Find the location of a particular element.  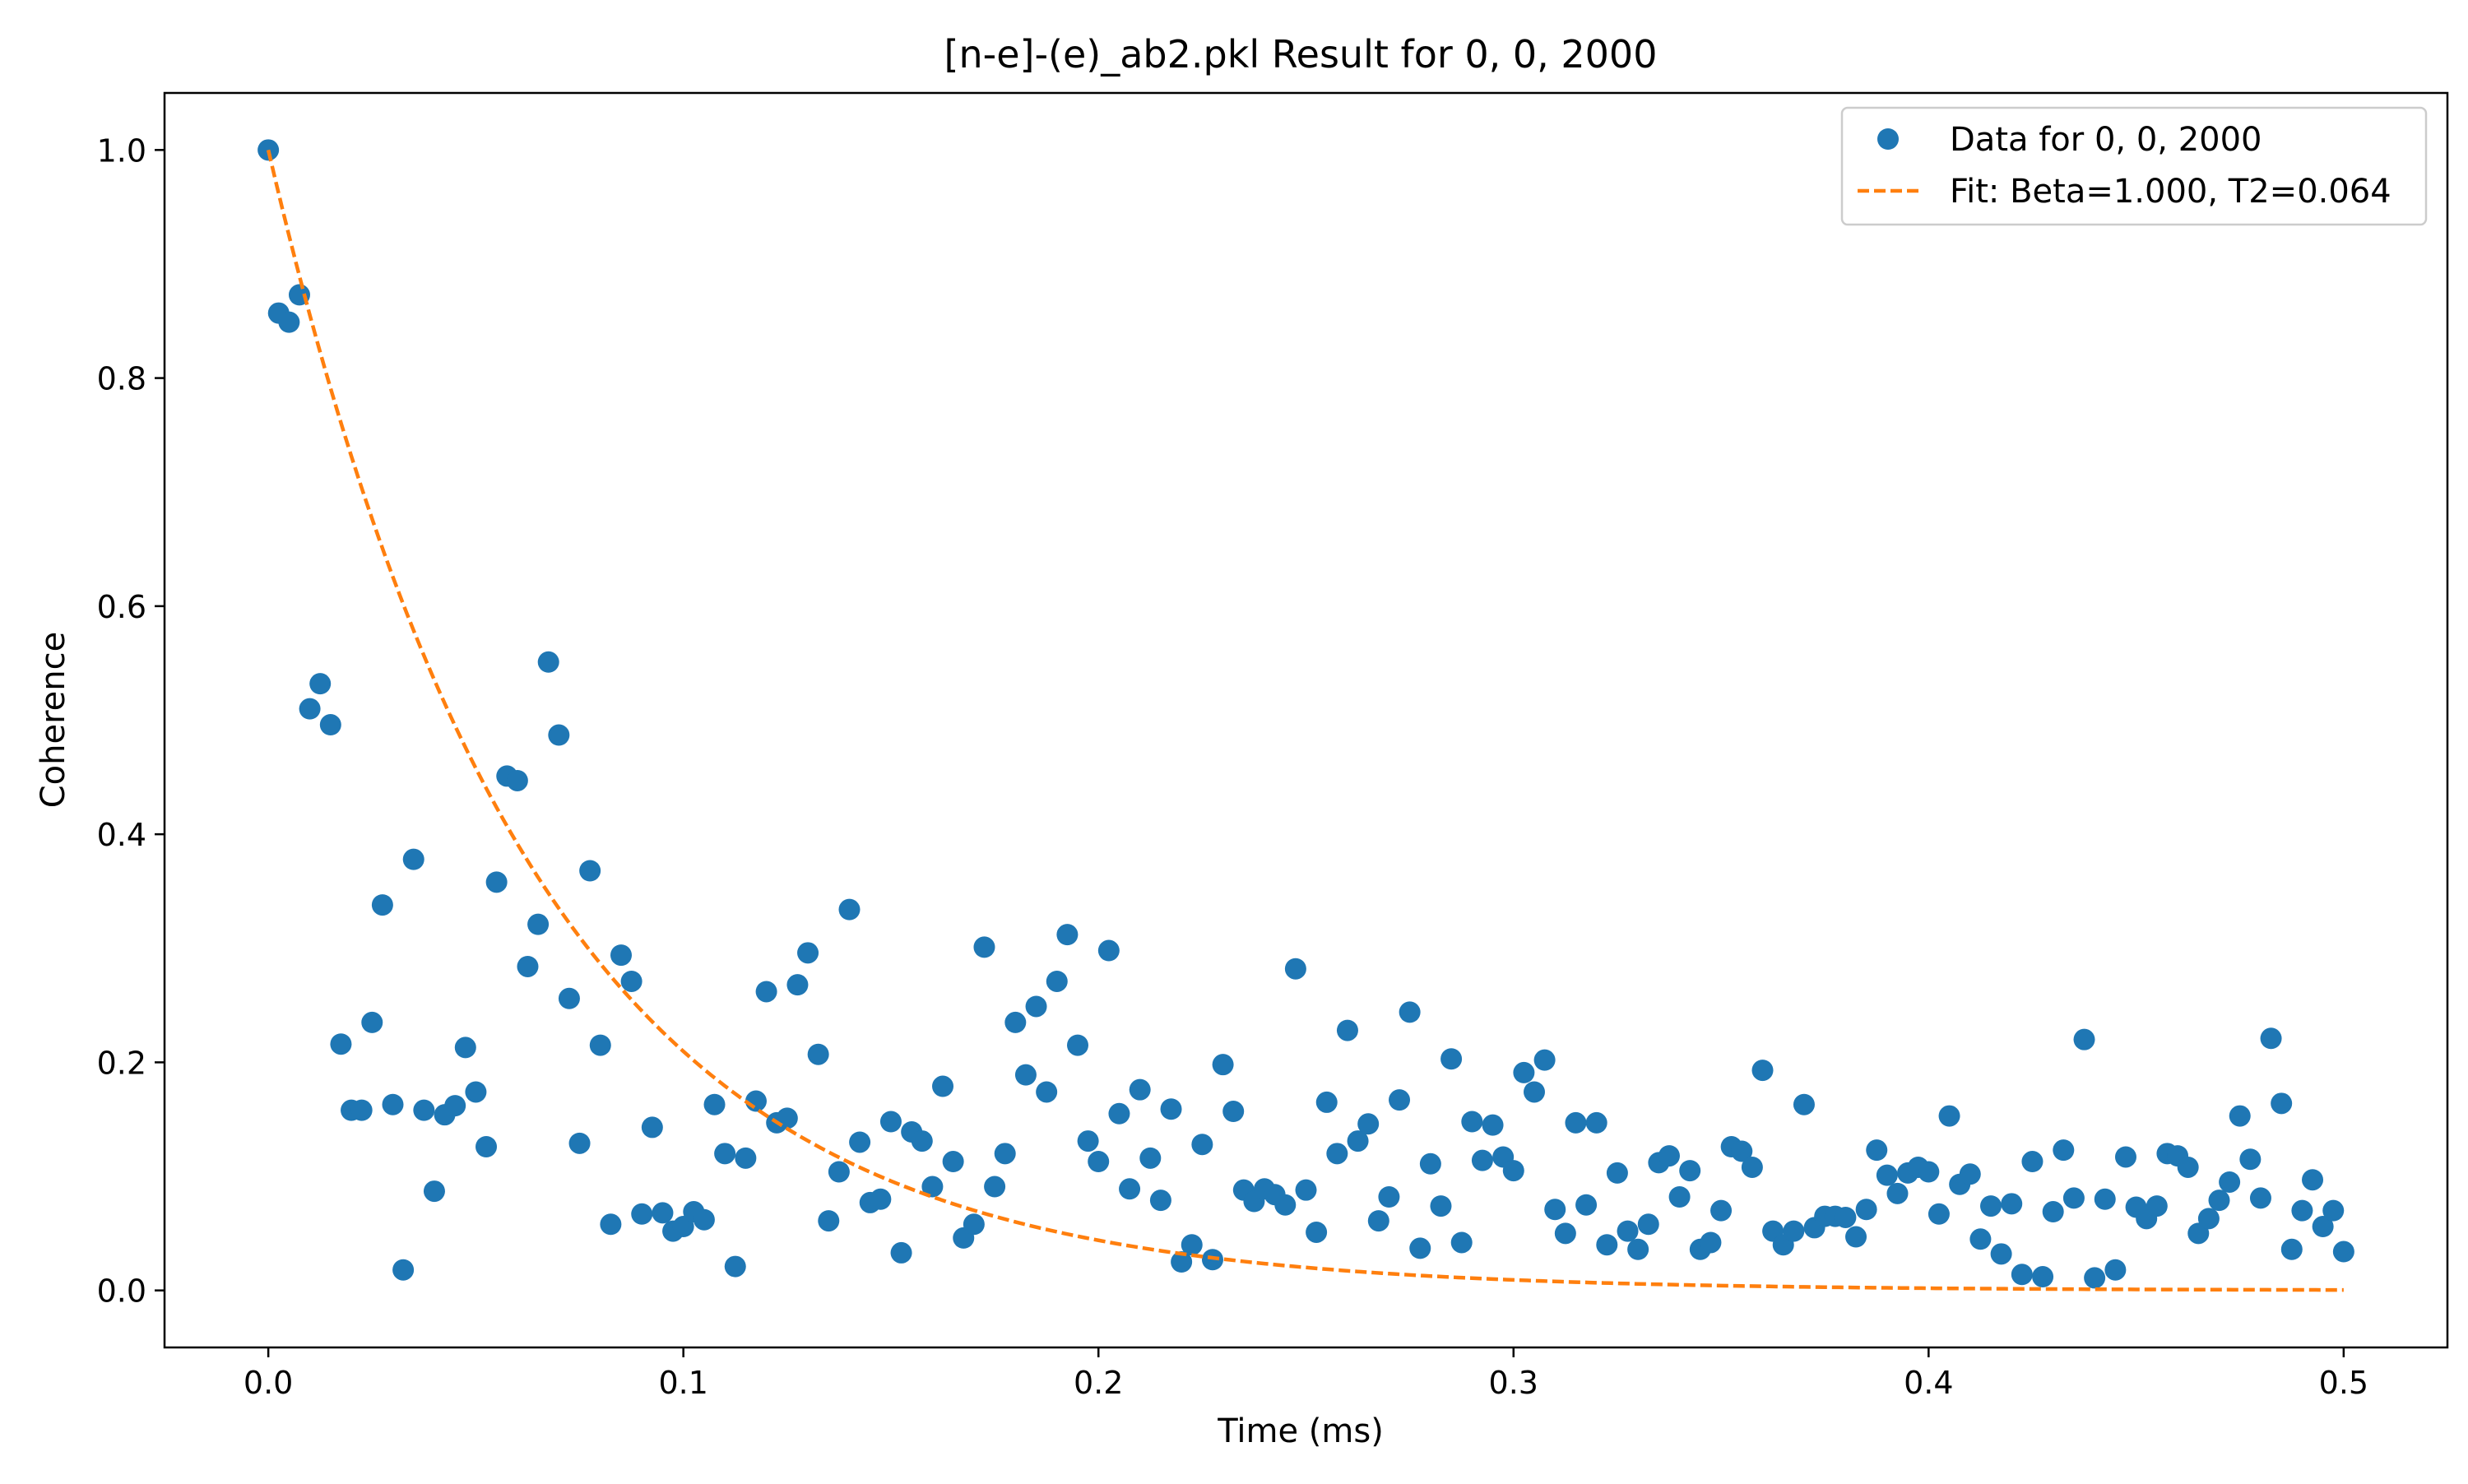

legend-frame is located at coordinates (2134, 166).